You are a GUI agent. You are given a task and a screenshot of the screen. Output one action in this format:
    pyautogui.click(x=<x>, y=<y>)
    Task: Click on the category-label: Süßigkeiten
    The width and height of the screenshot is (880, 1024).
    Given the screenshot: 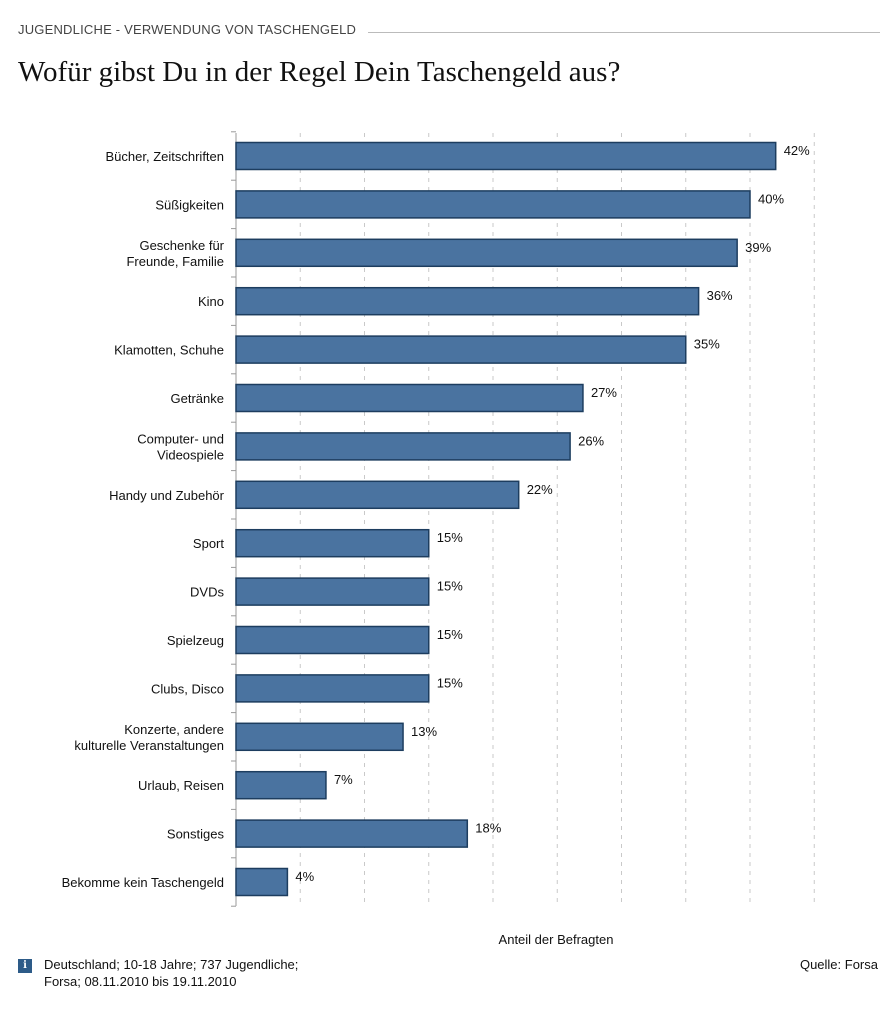 What is the action you would take?
    pyautogui.click(x=189, y=204)
    